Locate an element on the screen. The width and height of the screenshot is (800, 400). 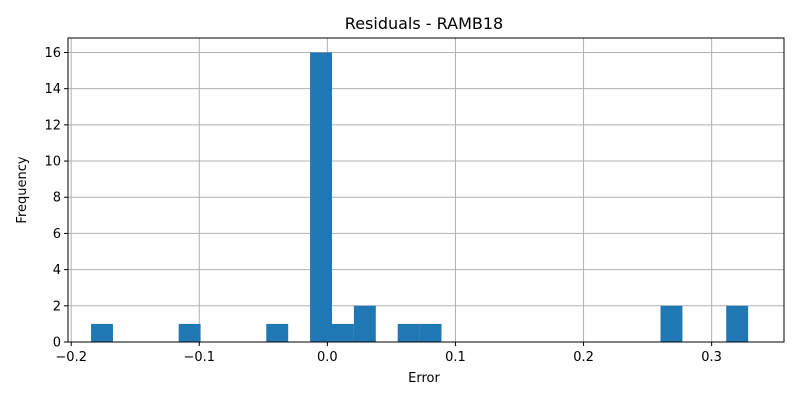
y-tick-label: 2 is located at coordinates (57, 306).